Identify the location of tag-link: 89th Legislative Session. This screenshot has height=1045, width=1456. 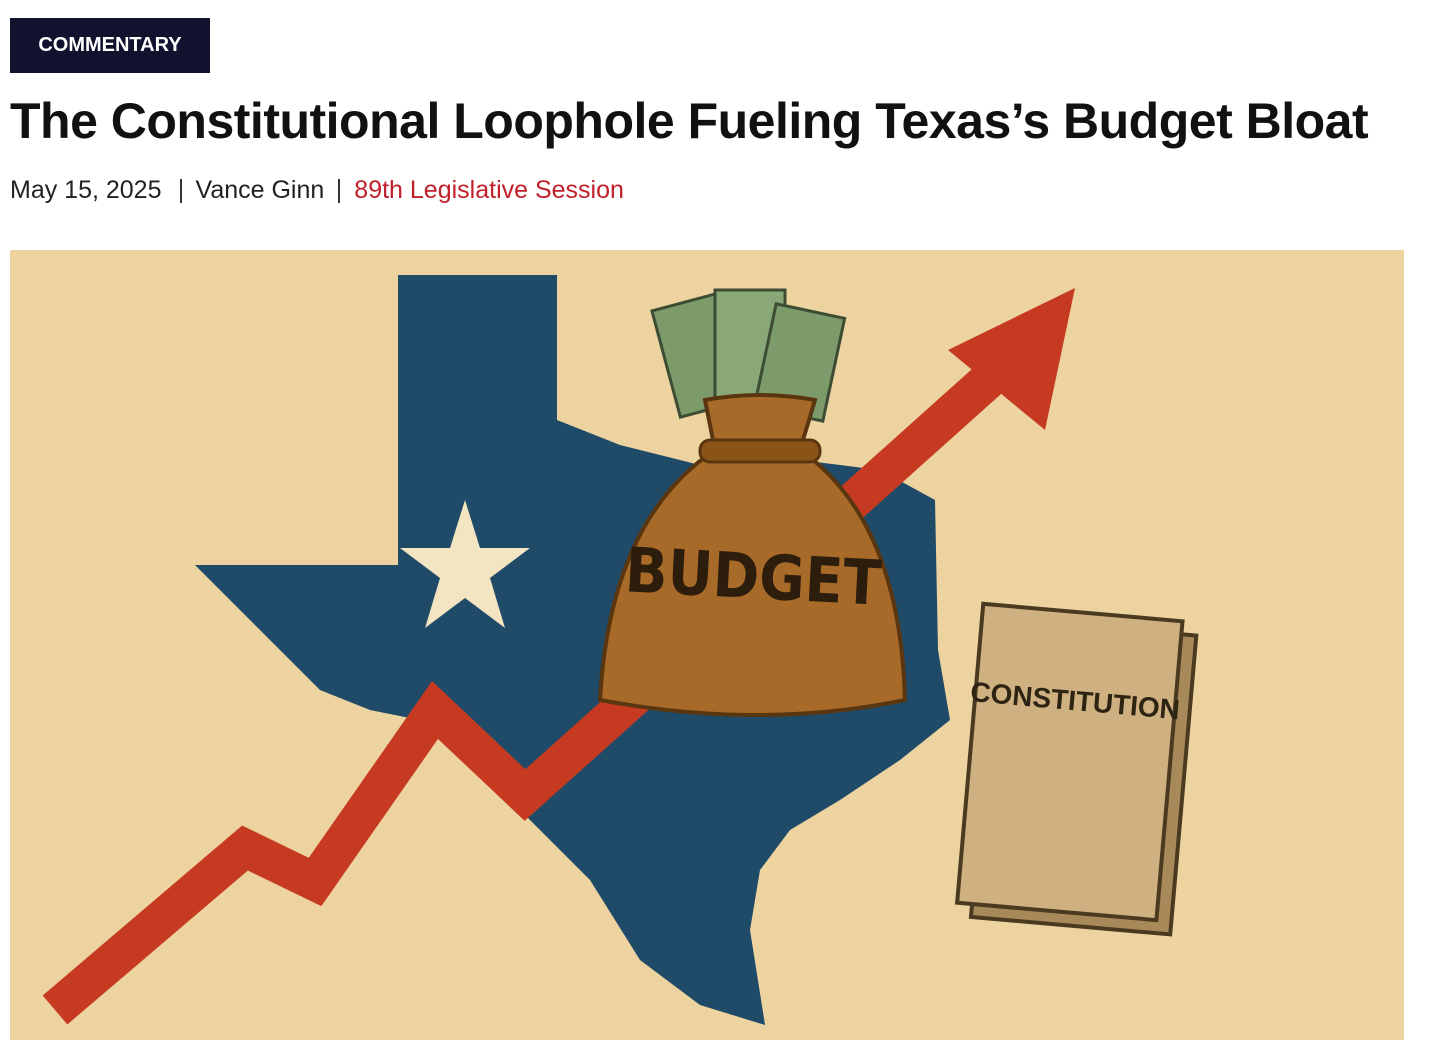
(489, 190).